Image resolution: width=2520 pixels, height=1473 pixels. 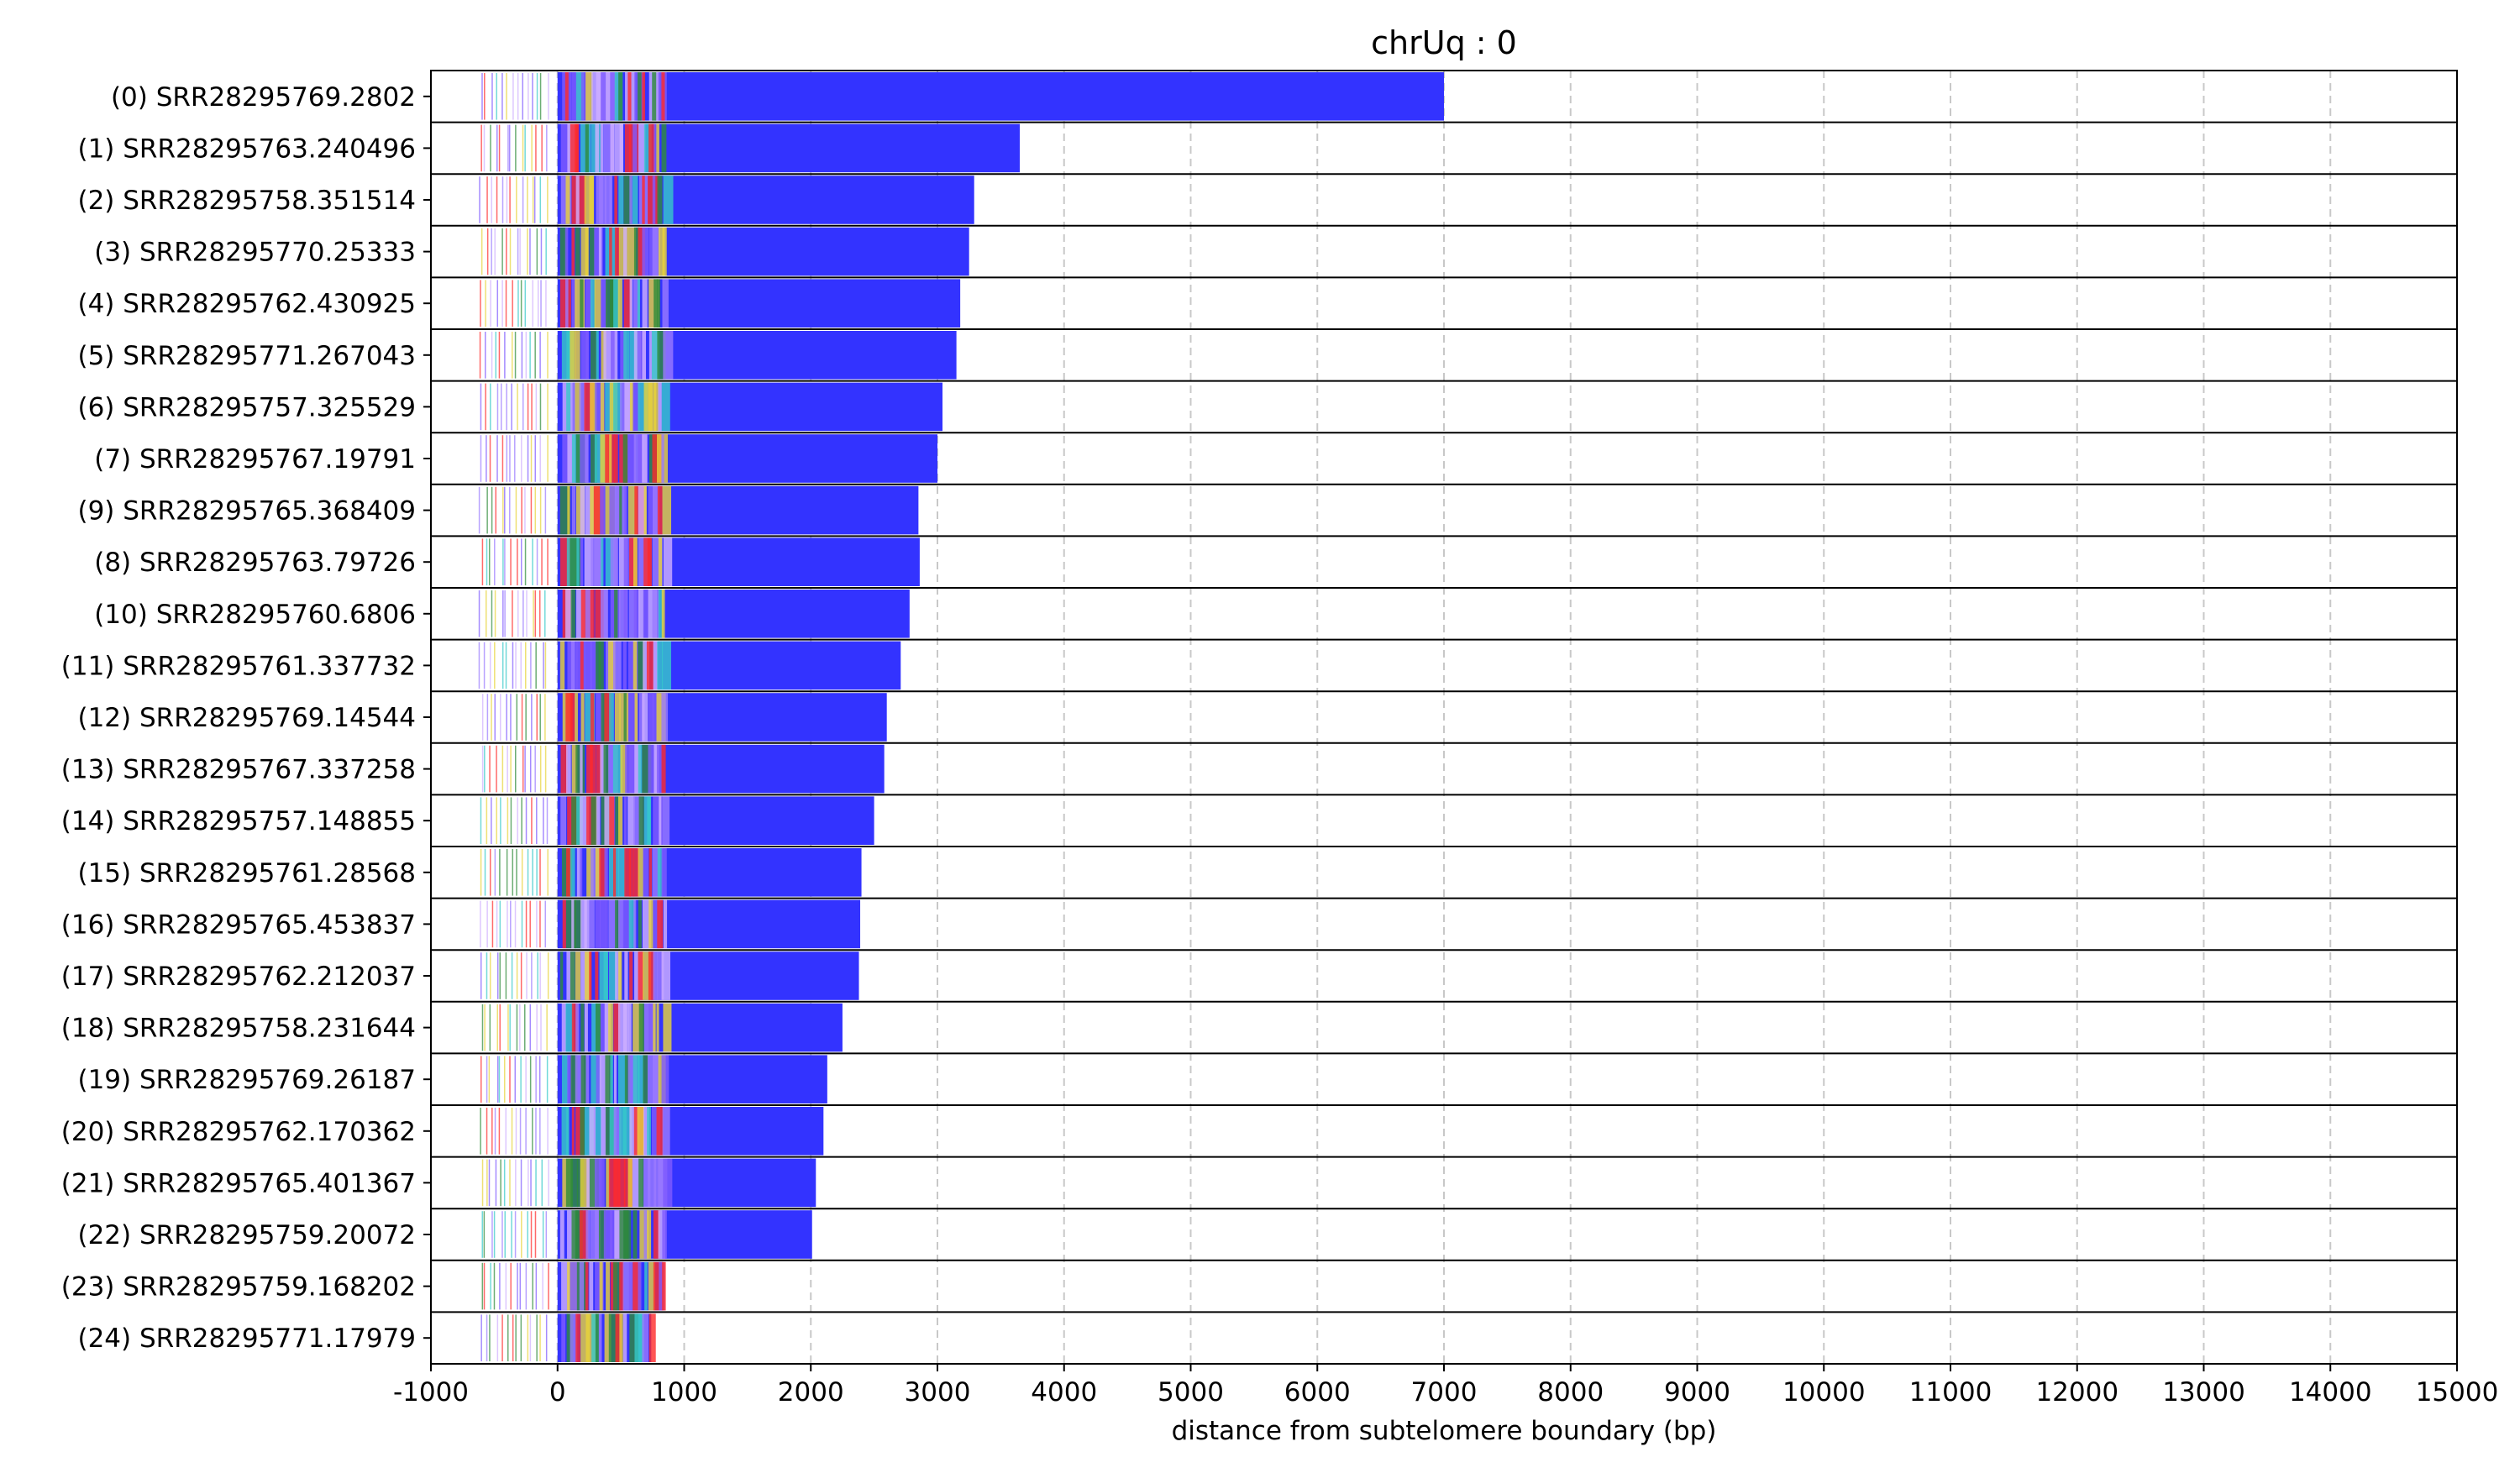 I want to click on read-label: (21) SRR28295765.401367, so click(x=238, y=1183).